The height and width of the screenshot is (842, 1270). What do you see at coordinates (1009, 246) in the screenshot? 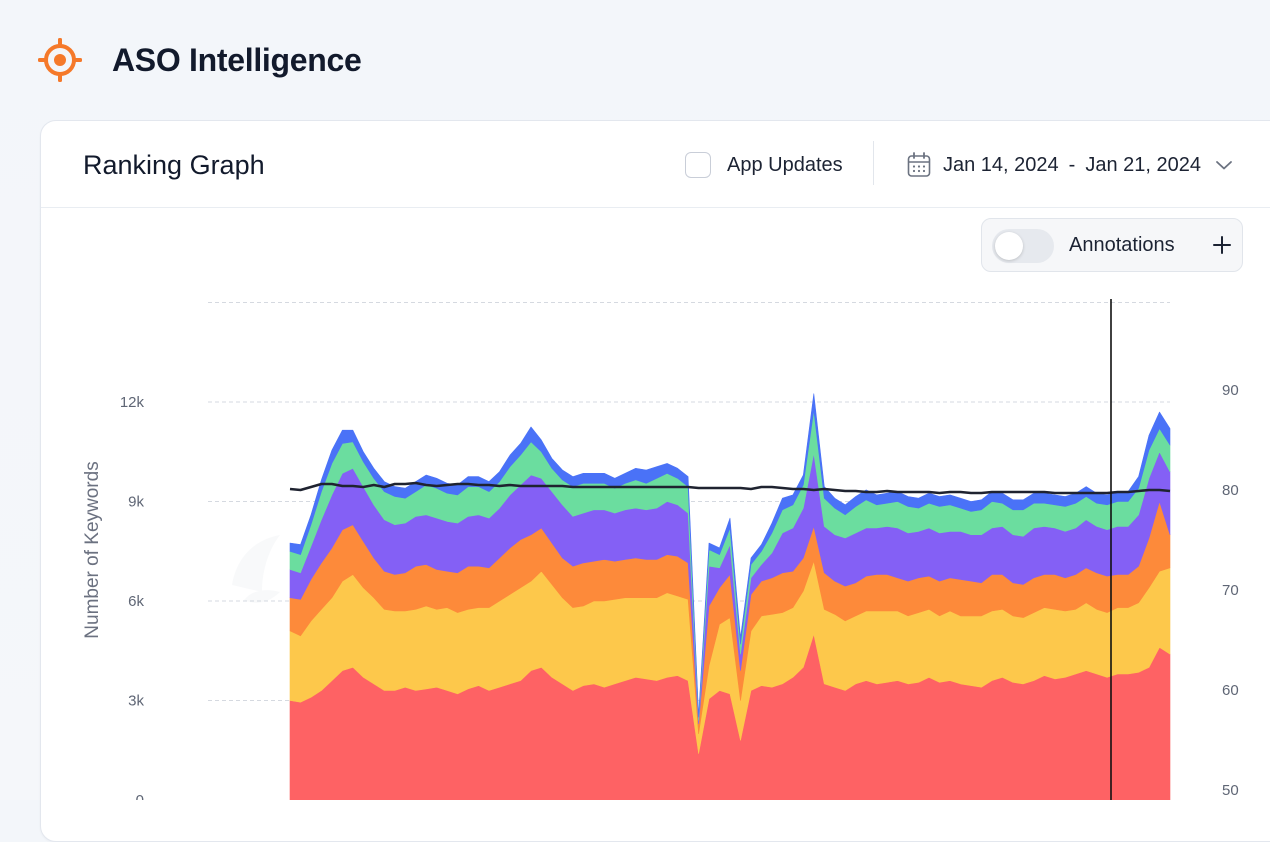
I see `toggle-knob` at bounding box center [1009, 246].